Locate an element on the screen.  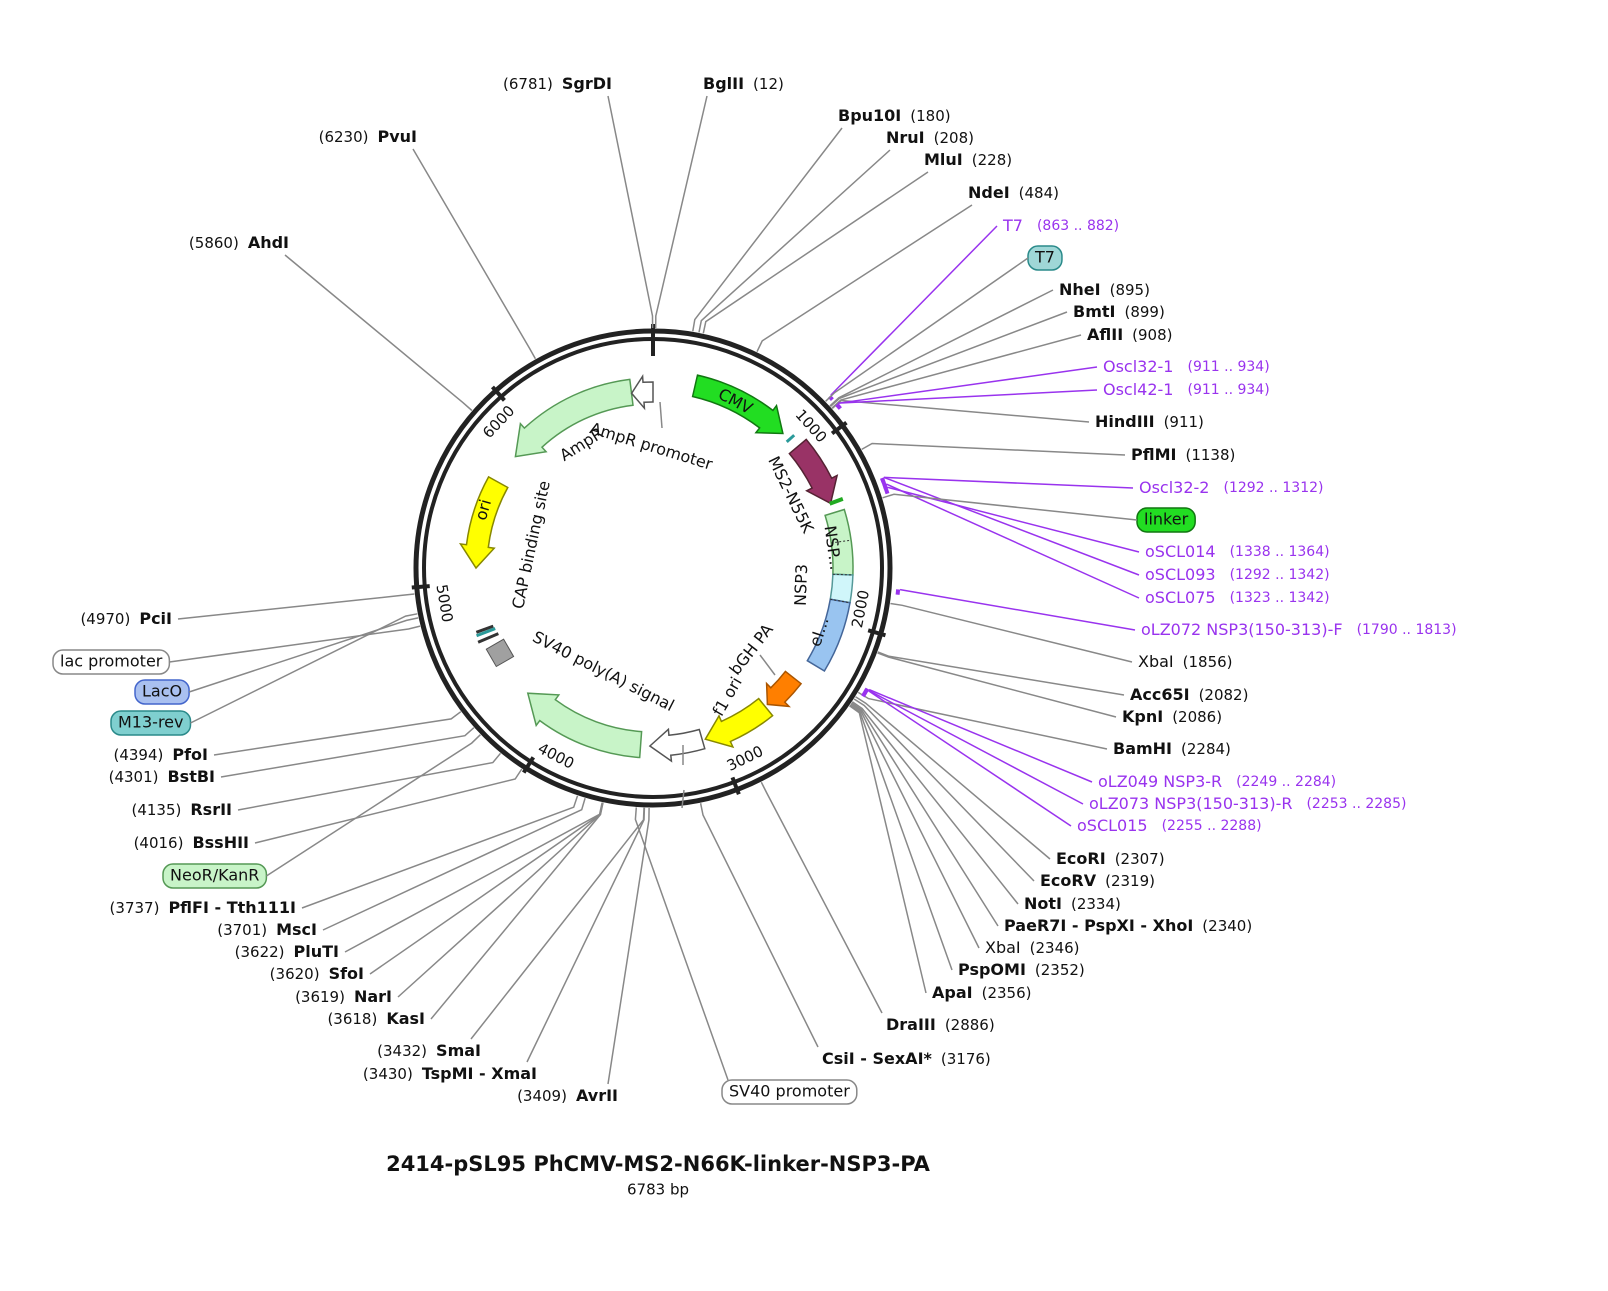
site-label: (4135) RsrII is located at coordinates (181, 809).